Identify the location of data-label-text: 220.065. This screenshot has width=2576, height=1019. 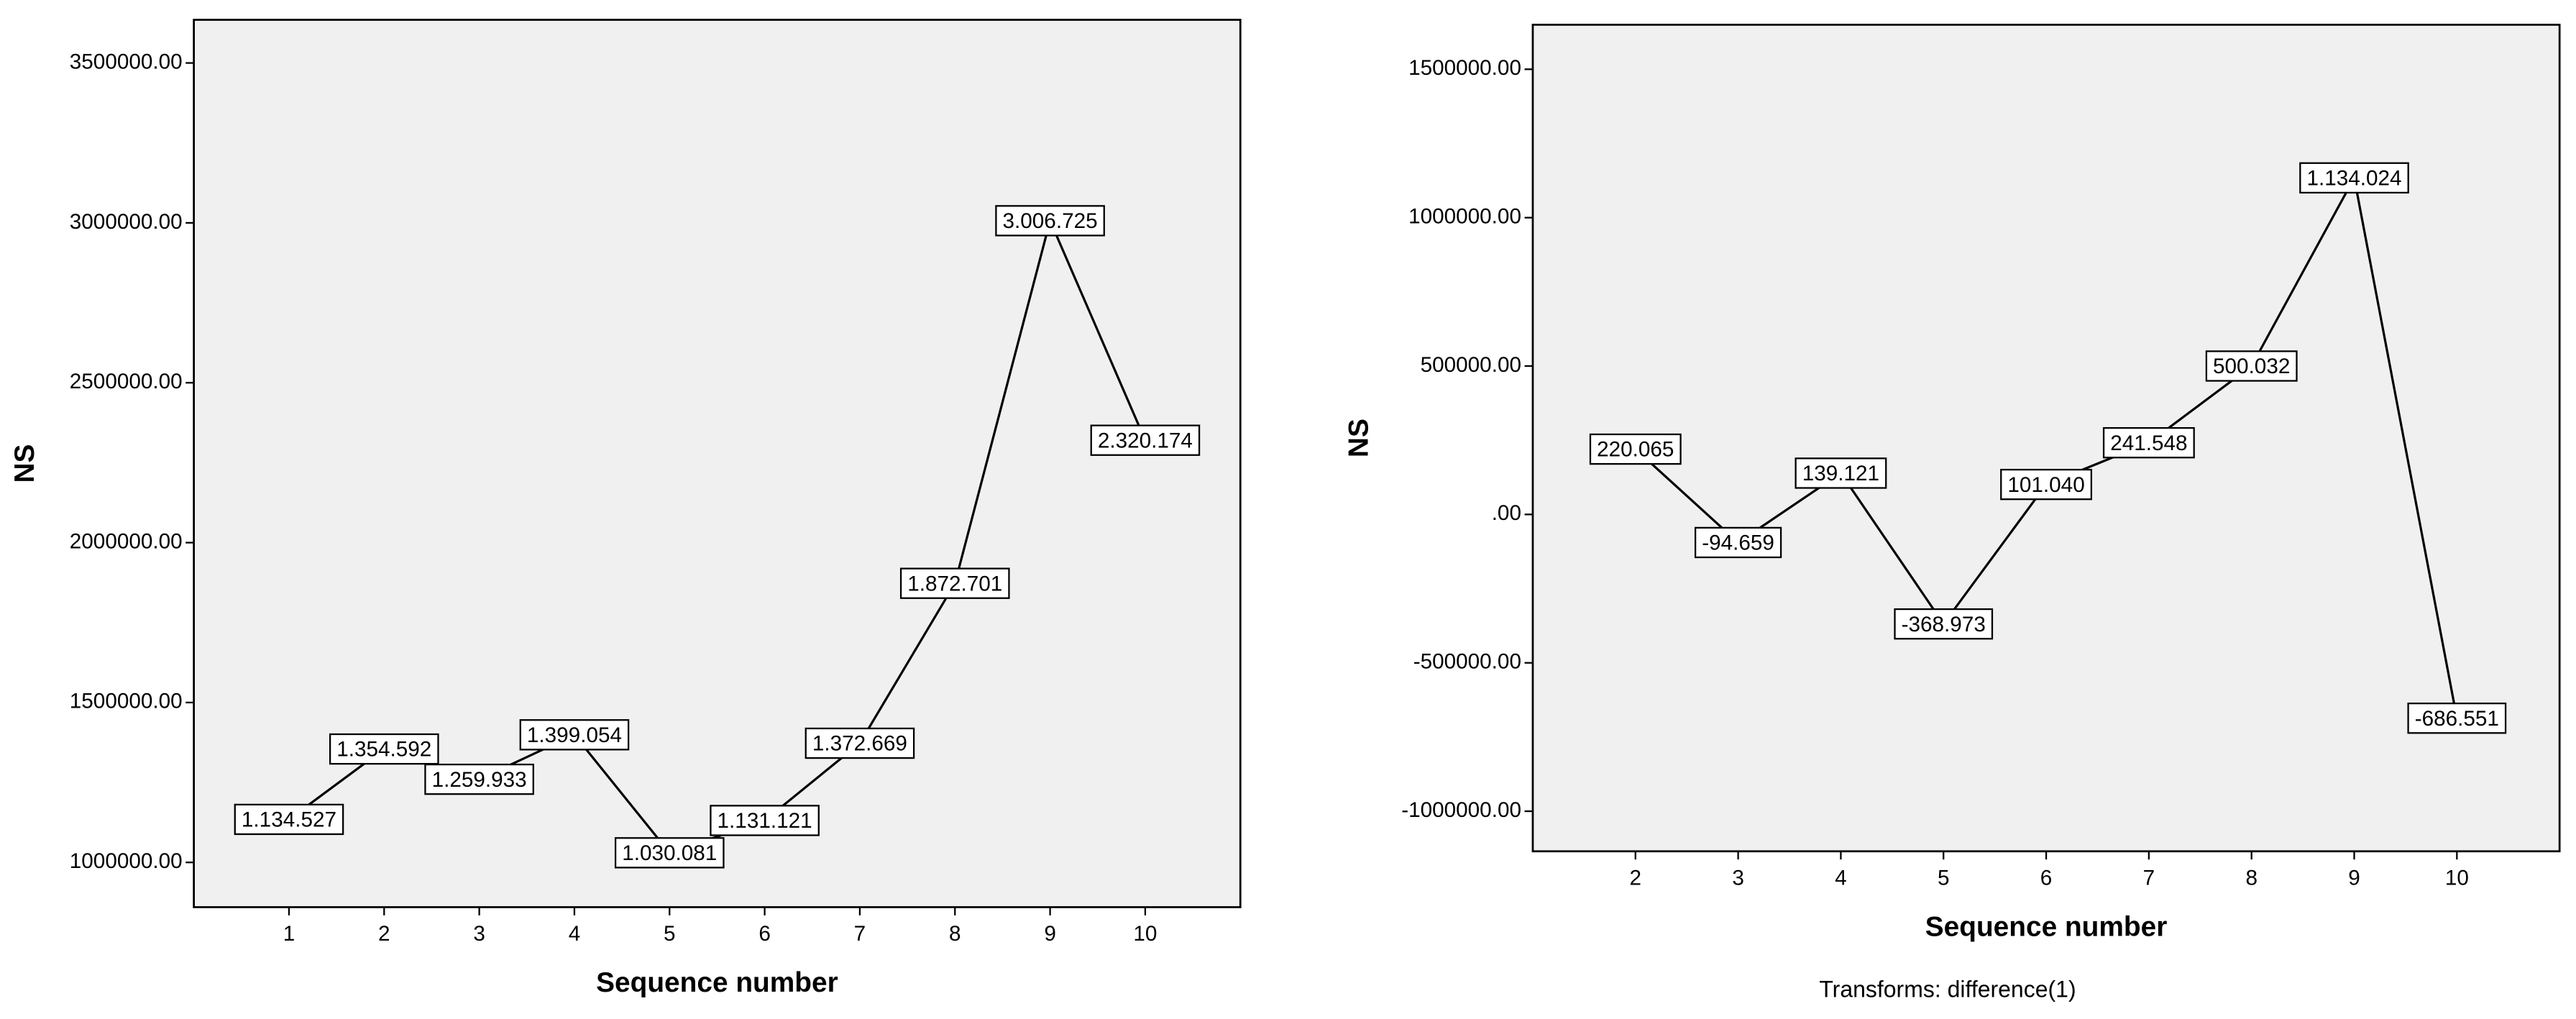
(1635, 450).